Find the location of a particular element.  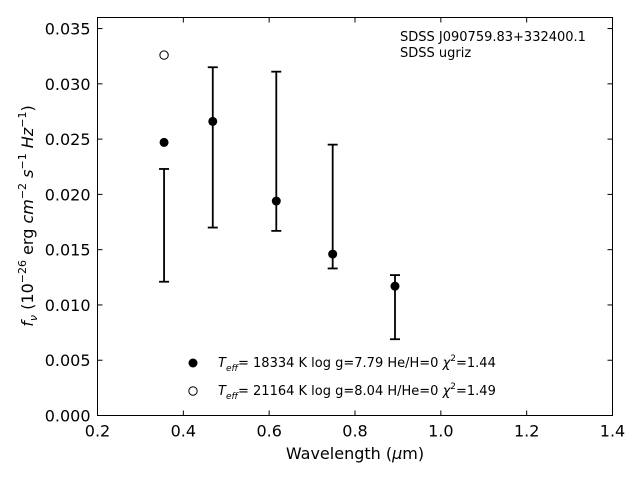

legend-marker-open is located at coordinates (193, 391).